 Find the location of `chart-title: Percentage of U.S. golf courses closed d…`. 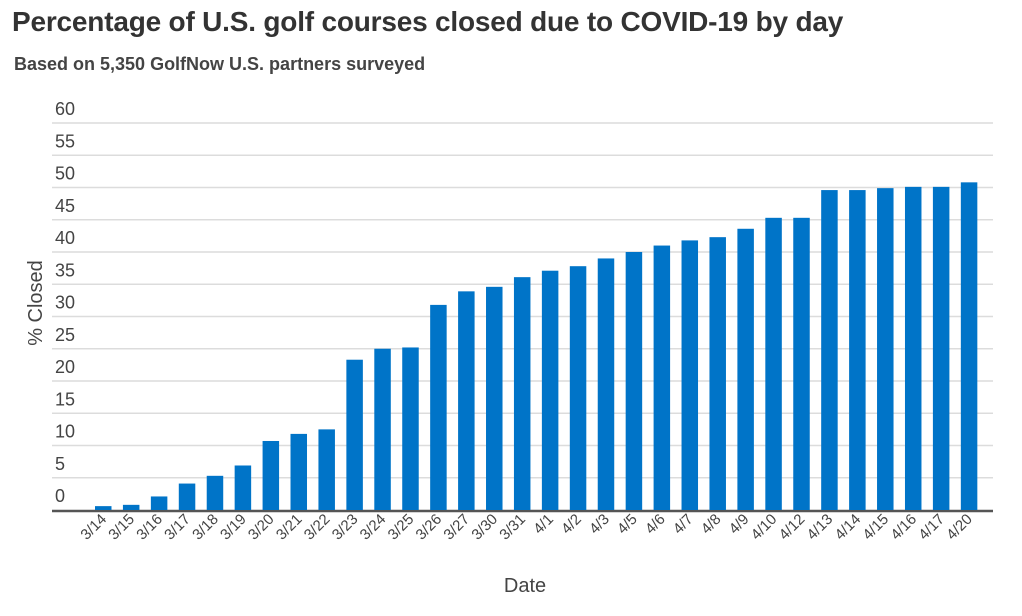

chart-title: Percentage of U.S. golf courses closed d… is located at coordinates (428, 21).